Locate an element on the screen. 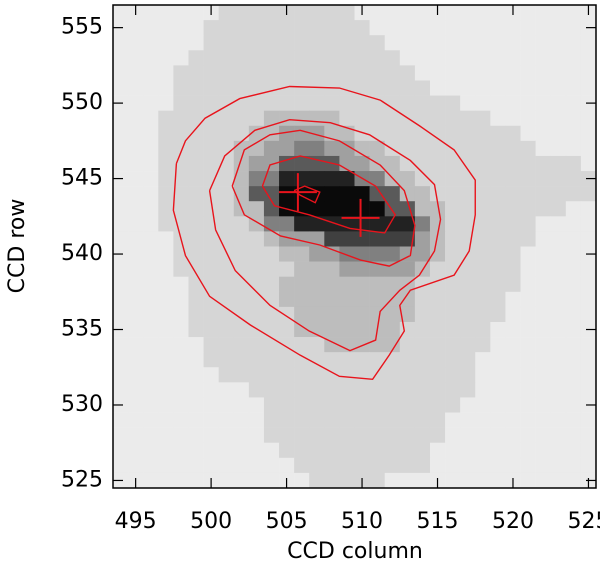 The height and width of the screenshot is (565, 600). centroid-marker is located at coordinates (297, 192).